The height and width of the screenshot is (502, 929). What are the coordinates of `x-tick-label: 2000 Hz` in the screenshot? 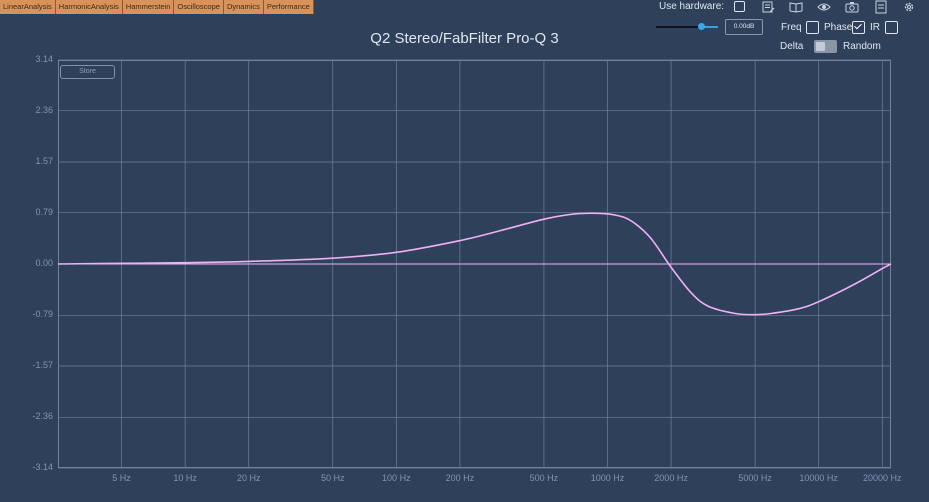 It's located at (671, 478).